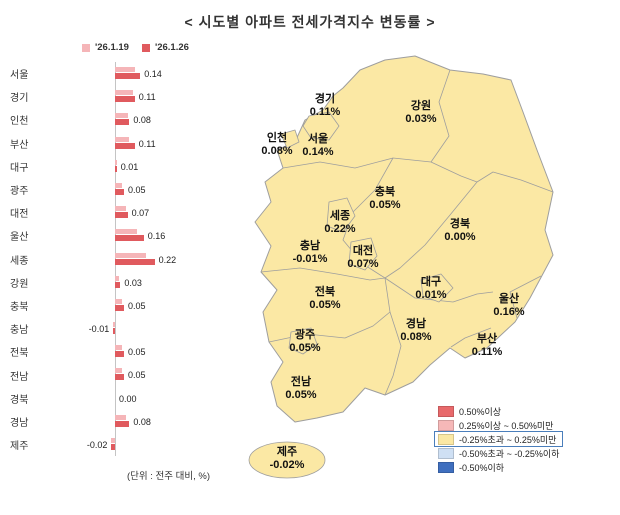 The image size is (620, 515). What do you see at coordinates (19, 307) in the screenshot?
I see `bar-row-label: 충북` at bounding box center [19, 307].